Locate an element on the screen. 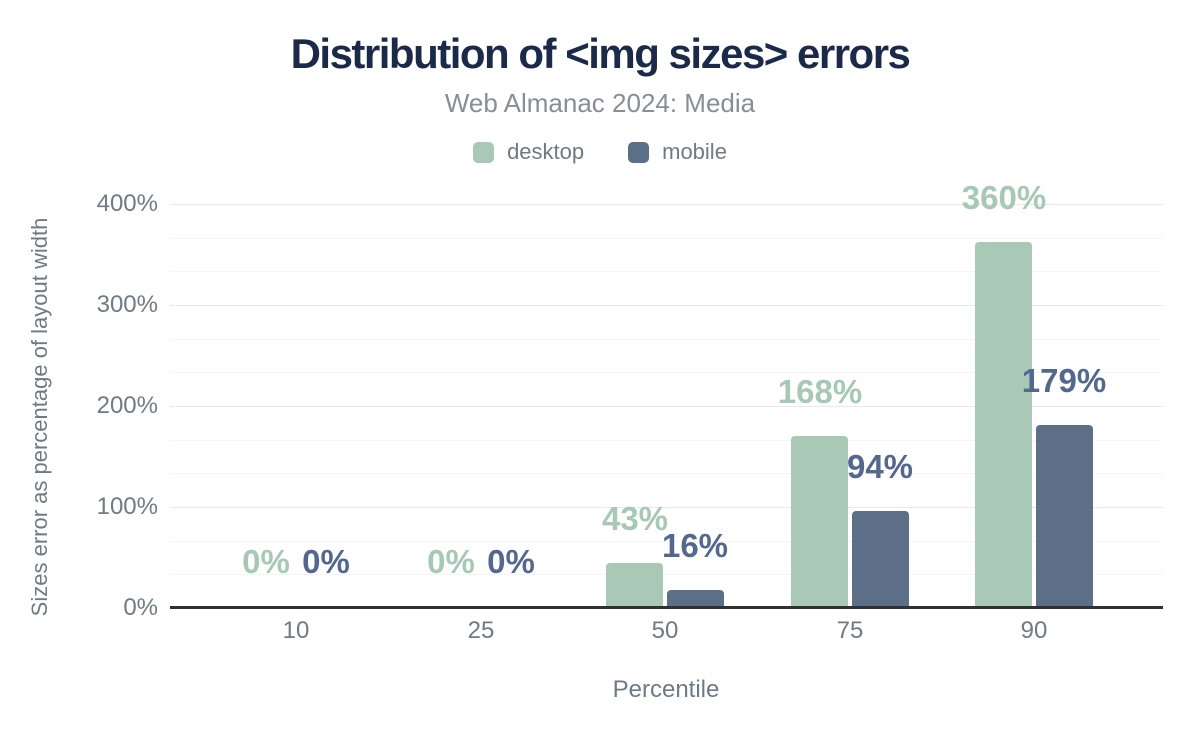 This screenshot has height=742, width=1200. y-tick-200: 200% is located at coordinates (127, 405).